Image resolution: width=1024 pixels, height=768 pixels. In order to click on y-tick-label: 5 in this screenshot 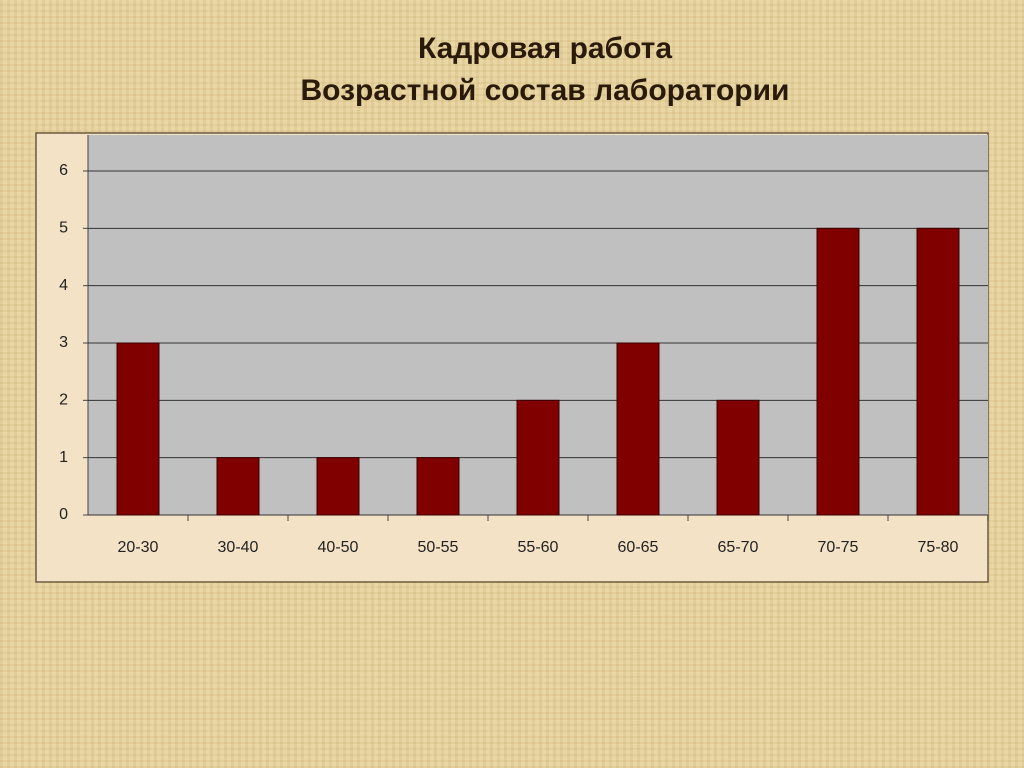, I will do `click(63, 228)`.